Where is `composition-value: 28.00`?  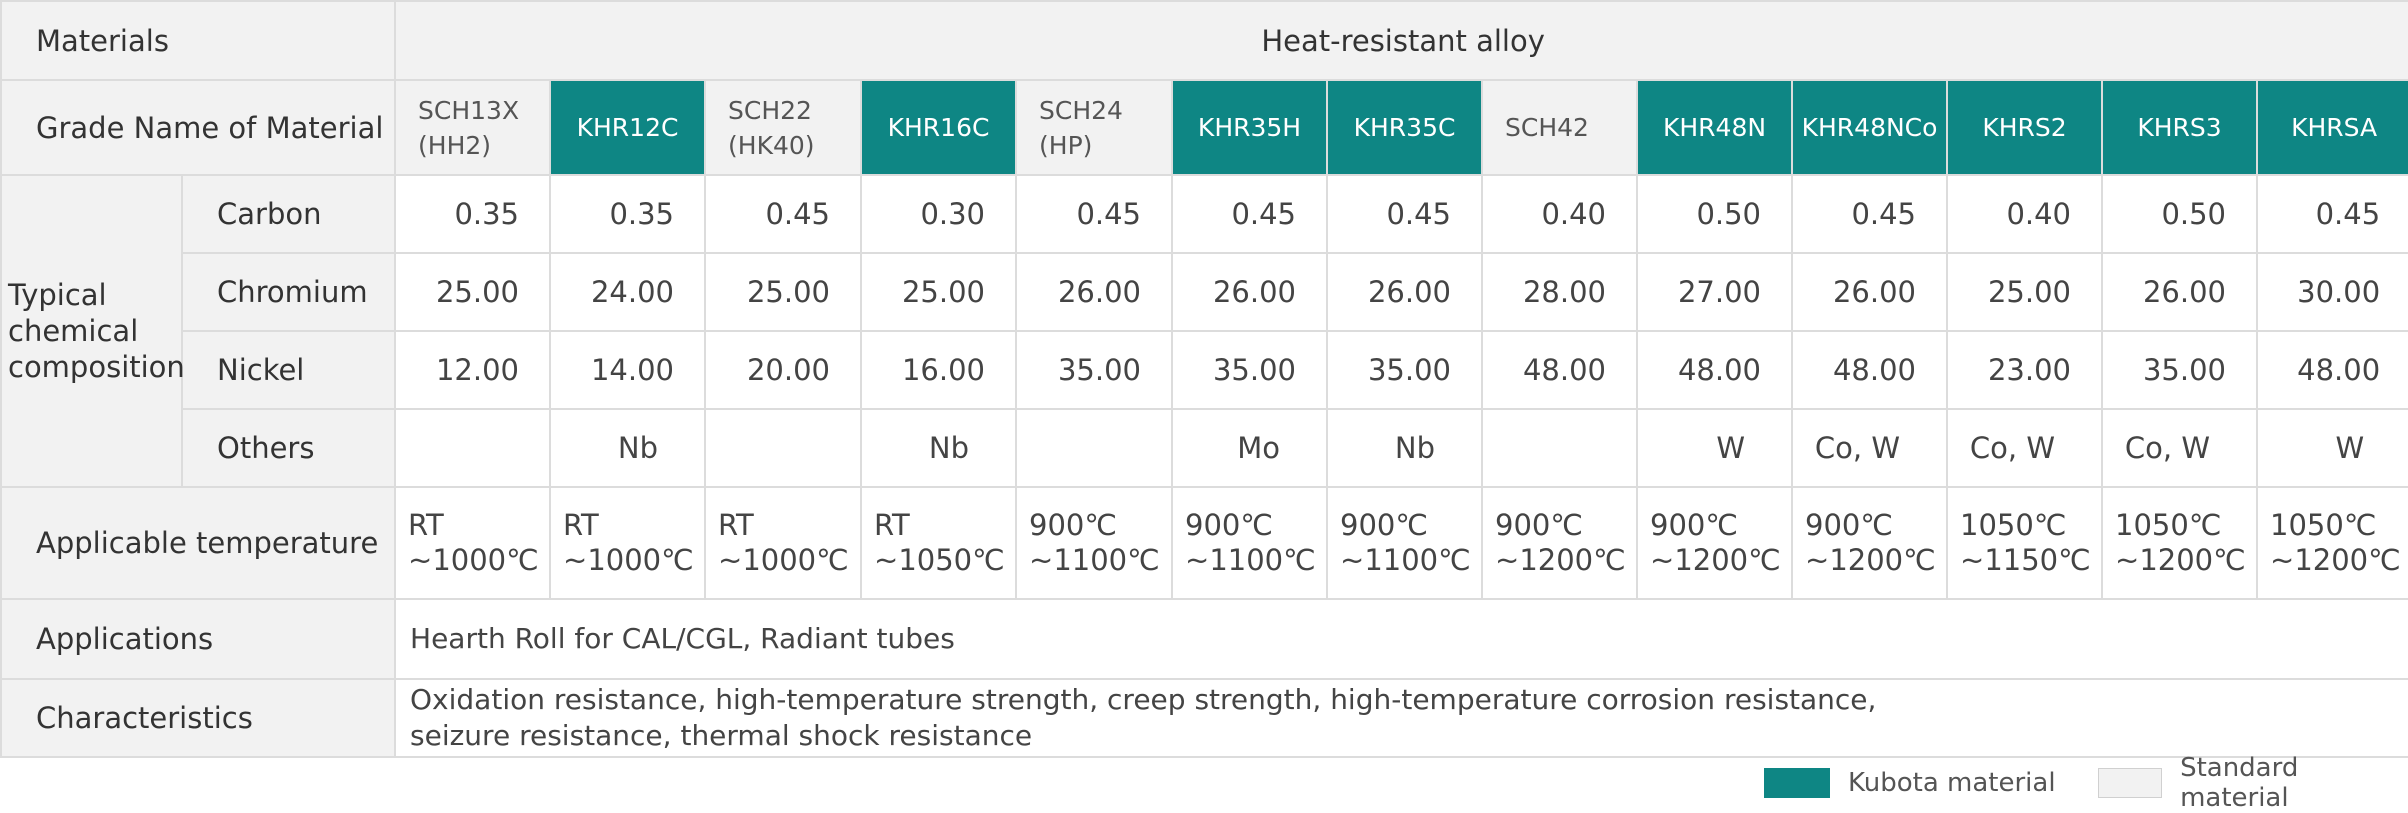
composition-value: 28.00 is located at coordinates (1560, 292).